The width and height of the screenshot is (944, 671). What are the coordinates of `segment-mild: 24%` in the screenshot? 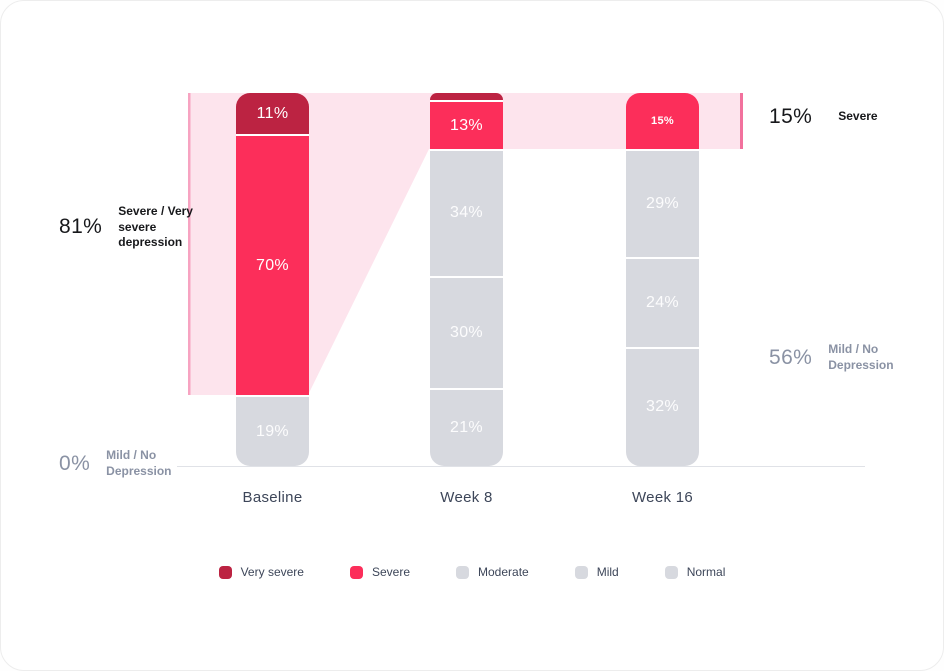 It's located at (662, 302).